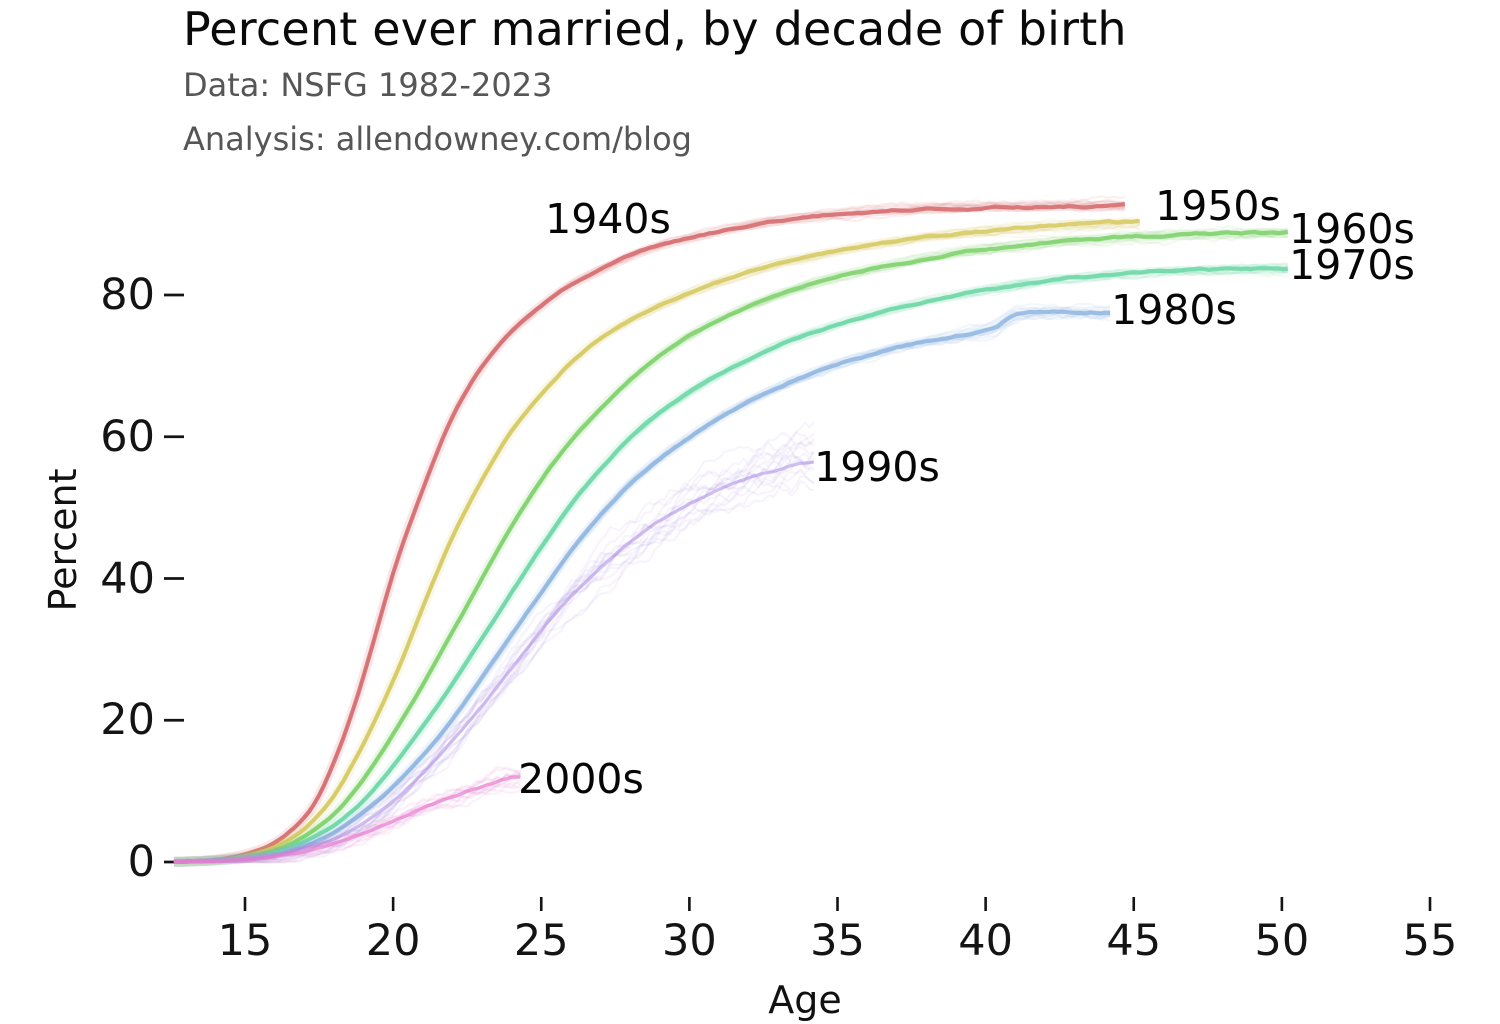 The height and width of the screenshot is (1024, 1500). Describe the element at coordinates (127, 295) in the screenshot. I see `y-tick-label-80: 80` at that location.